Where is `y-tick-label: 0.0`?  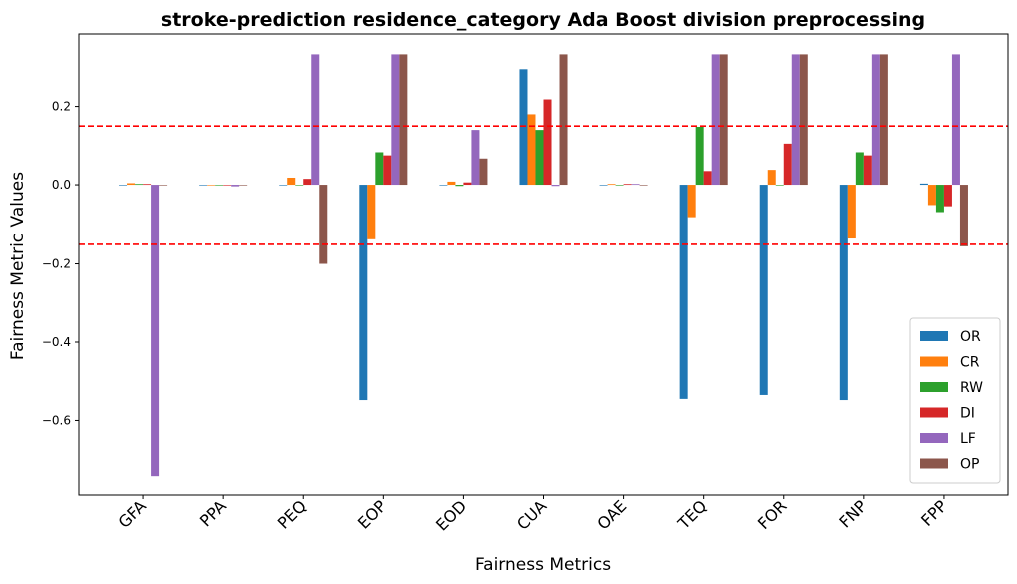 y-tick-label: 0.0 is located at coordinates (61, 185).